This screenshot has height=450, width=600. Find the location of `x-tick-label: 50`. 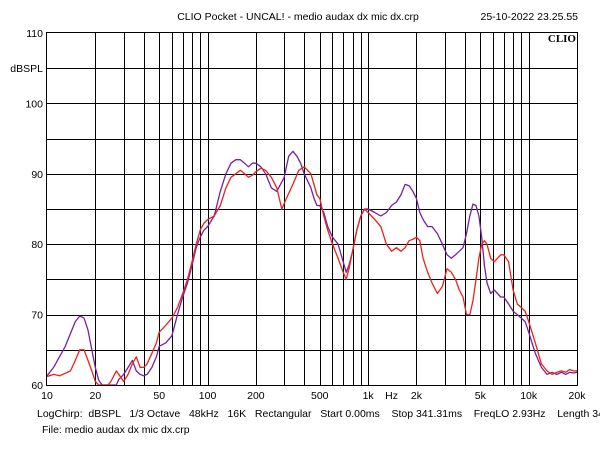

x-tick-label: 50 is located at coordinates (159, 396).